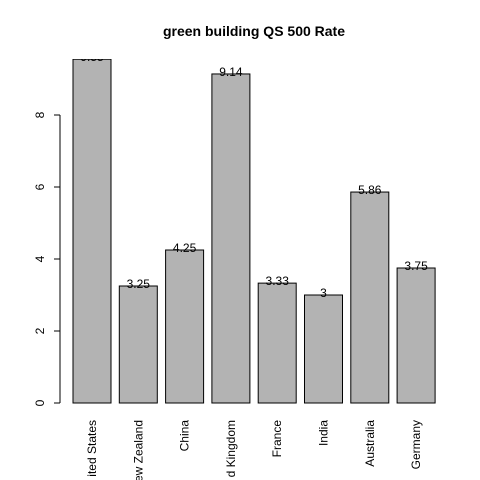 The image size is (480, 480). I want to click on chart-title: green building QS 500 Rate, so click(254, 31).